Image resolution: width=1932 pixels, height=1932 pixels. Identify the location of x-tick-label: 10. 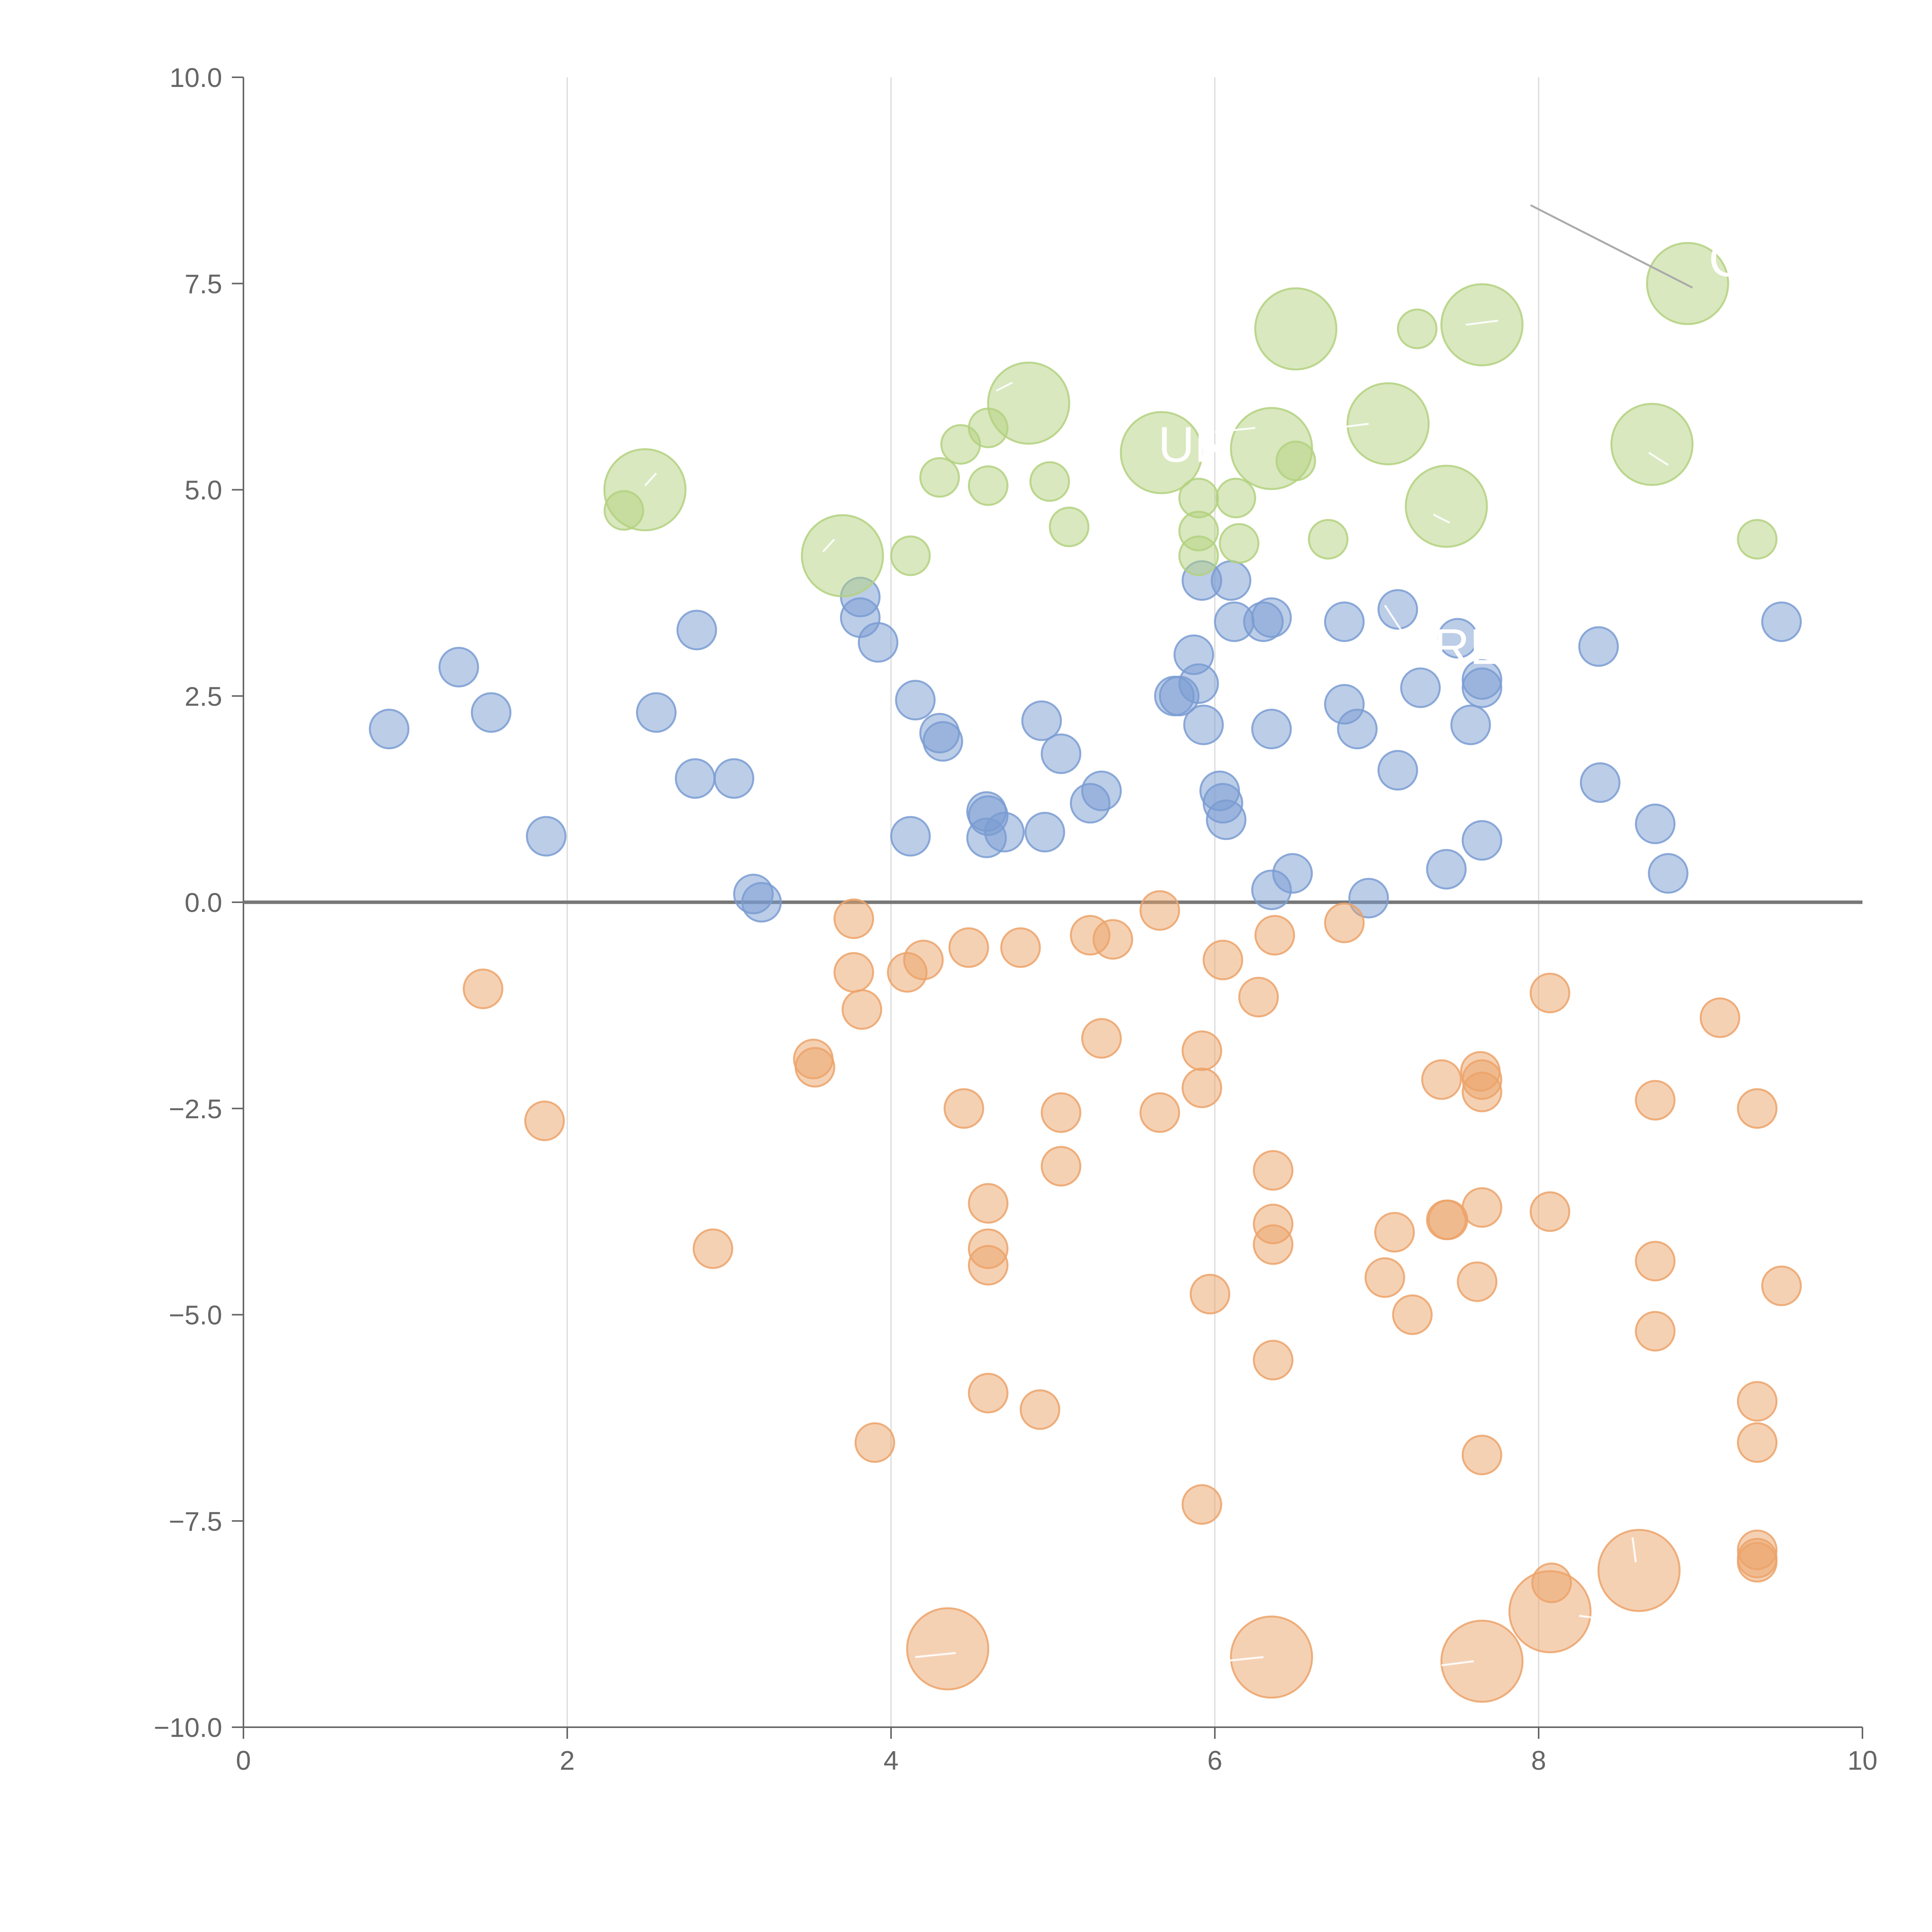
(1863, 1760).